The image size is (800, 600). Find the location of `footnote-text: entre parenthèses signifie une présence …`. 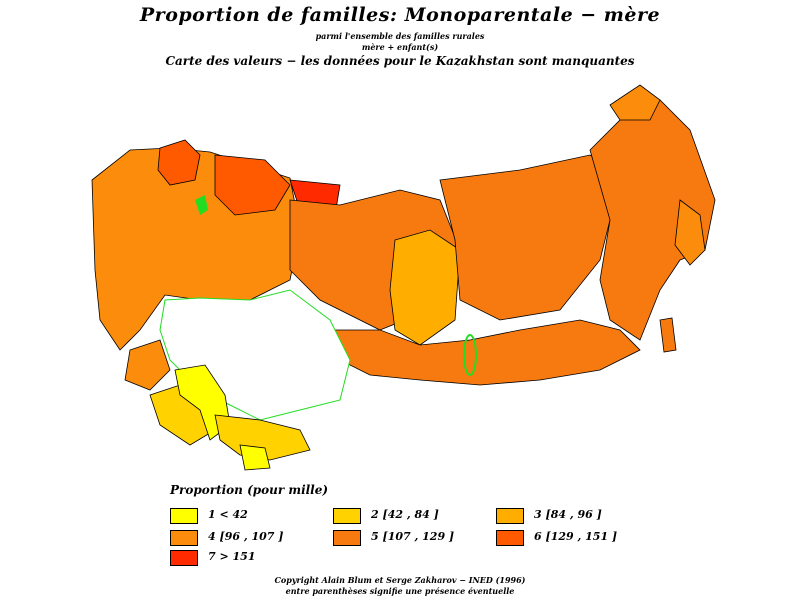

footnote-text: entre parenthèses signifie une présence … is located at coordinates (400, 591).